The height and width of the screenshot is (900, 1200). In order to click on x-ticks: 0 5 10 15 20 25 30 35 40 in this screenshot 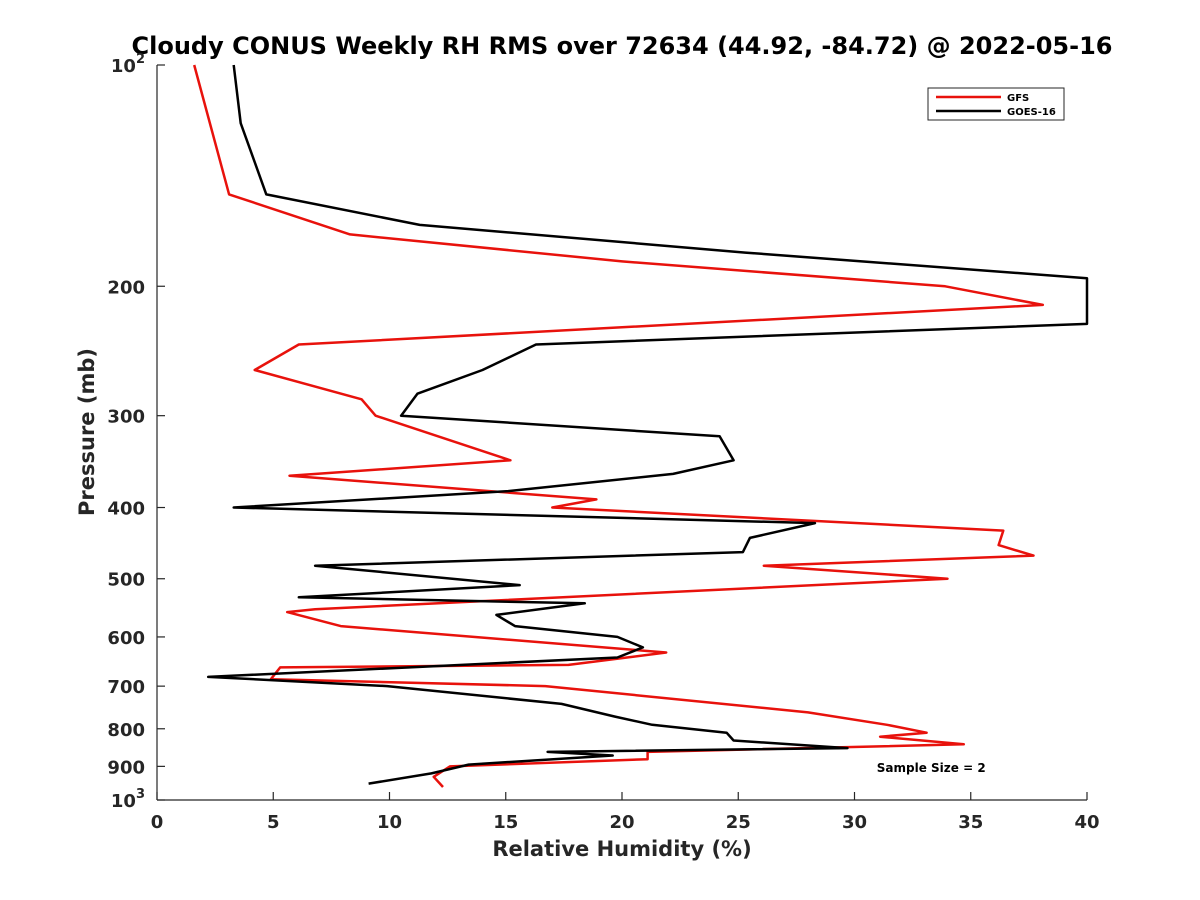, I will do `click(625, 812)`.